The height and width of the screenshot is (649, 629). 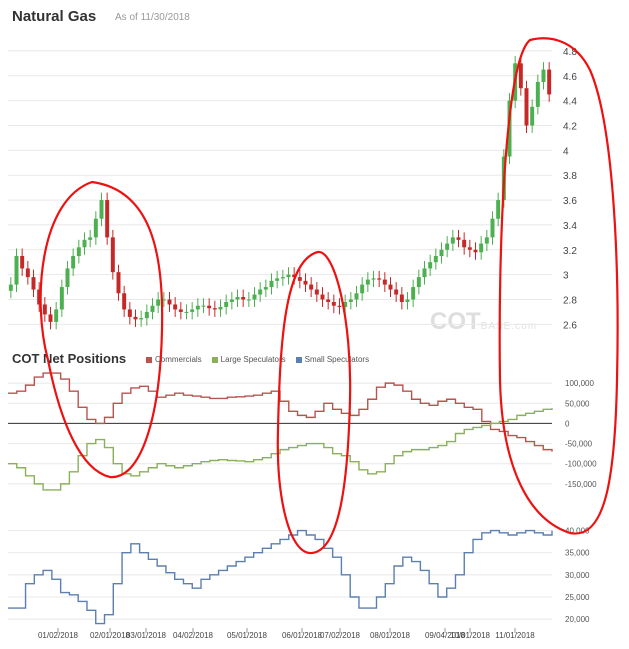 What do you see at coordinates (193, 635) in the screenshot?
I see `x-tick-label: 04/02/2018` at bounding box center [193, 635].